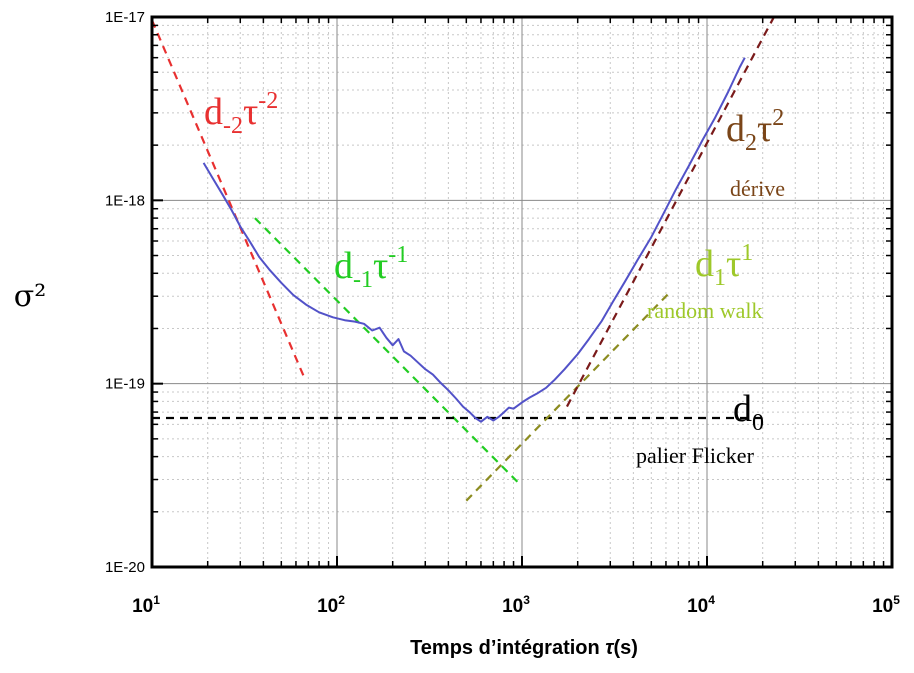  What do you see at coordinates (567, 397) in the screenshot?
I see `fit-line-d1` at bounding box center [567, 397].